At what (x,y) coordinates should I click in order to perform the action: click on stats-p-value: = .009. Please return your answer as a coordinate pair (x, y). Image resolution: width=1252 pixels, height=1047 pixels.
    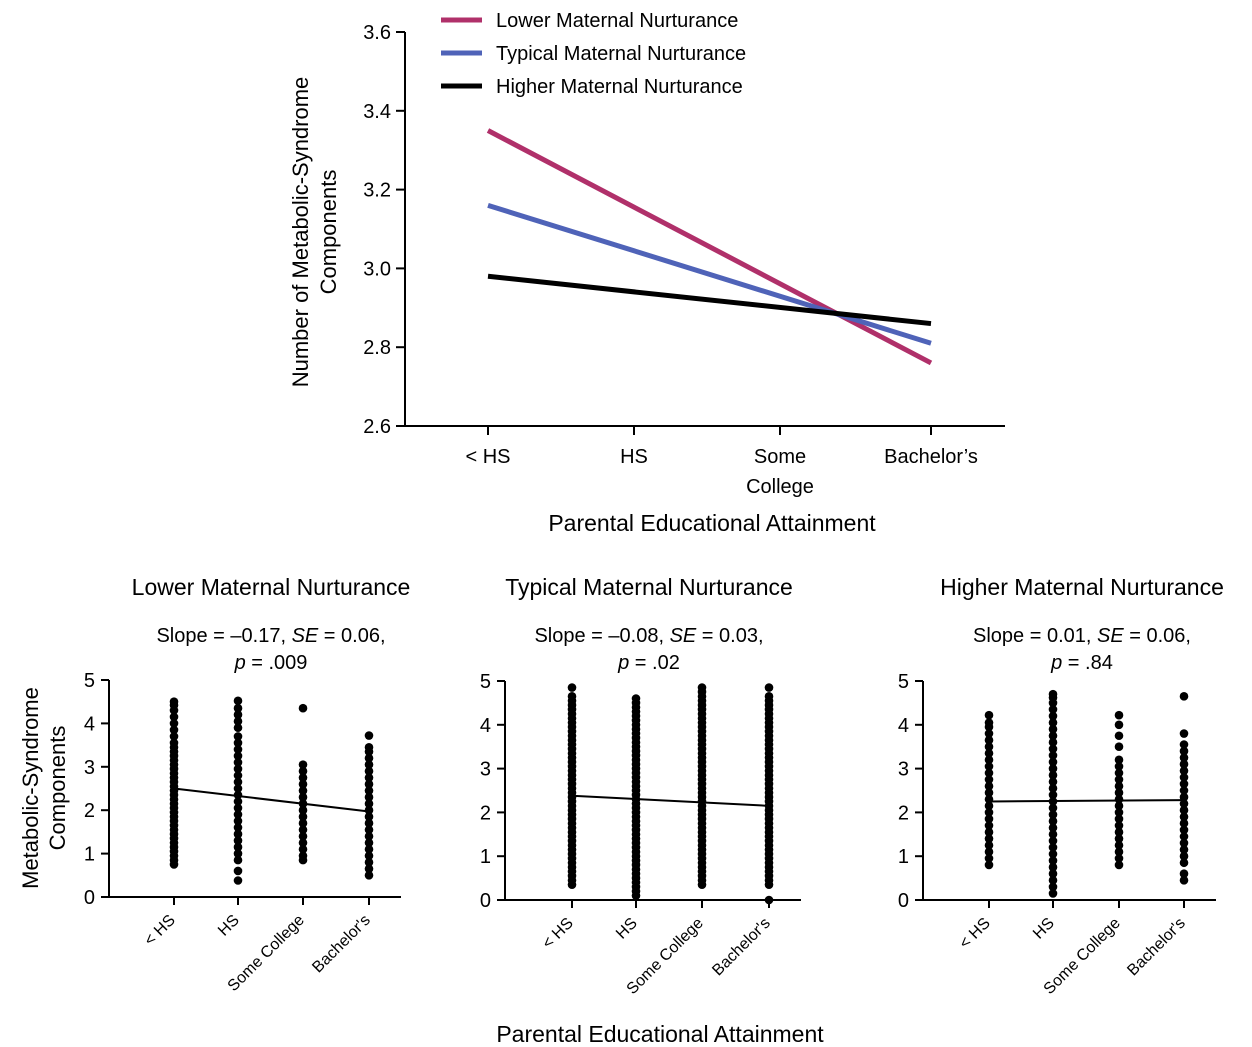
    Looking at the image, I should click on (277, 663).